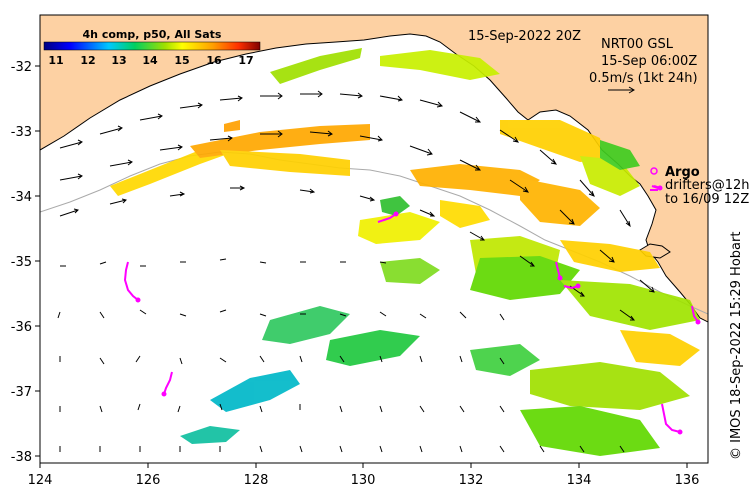  What do you see at coordinates (363, 480) in the screenshot?
I see `x-tick-label: 130` at bounding box center [363, 480].